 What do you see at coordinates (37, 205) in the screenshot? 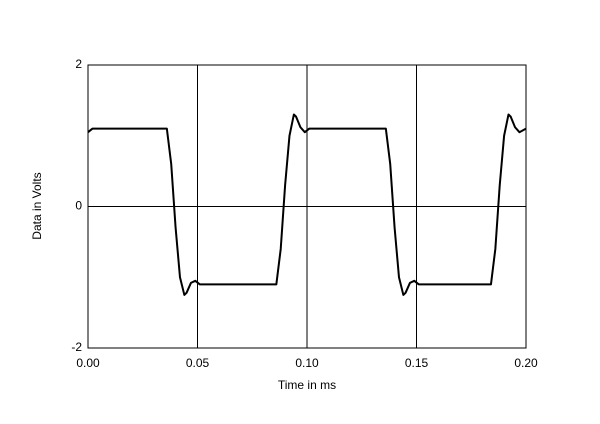
I see `y-axis-title: Data in Volts` at bounding box center [37, 205].